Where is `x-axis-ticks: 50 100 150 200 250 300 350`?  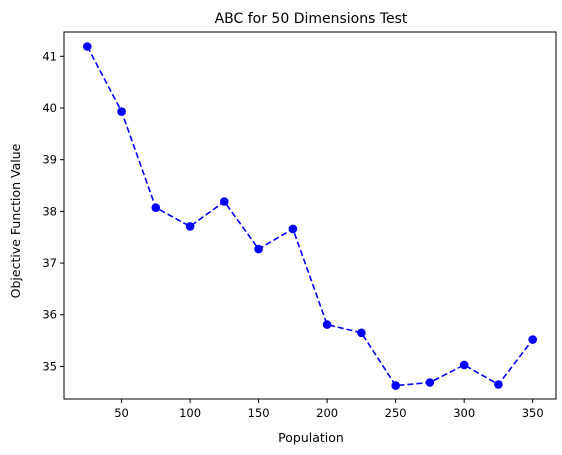 x-axis-ticks: 50 100 150 200 250 300 350 is located at coordinates (329, 409).